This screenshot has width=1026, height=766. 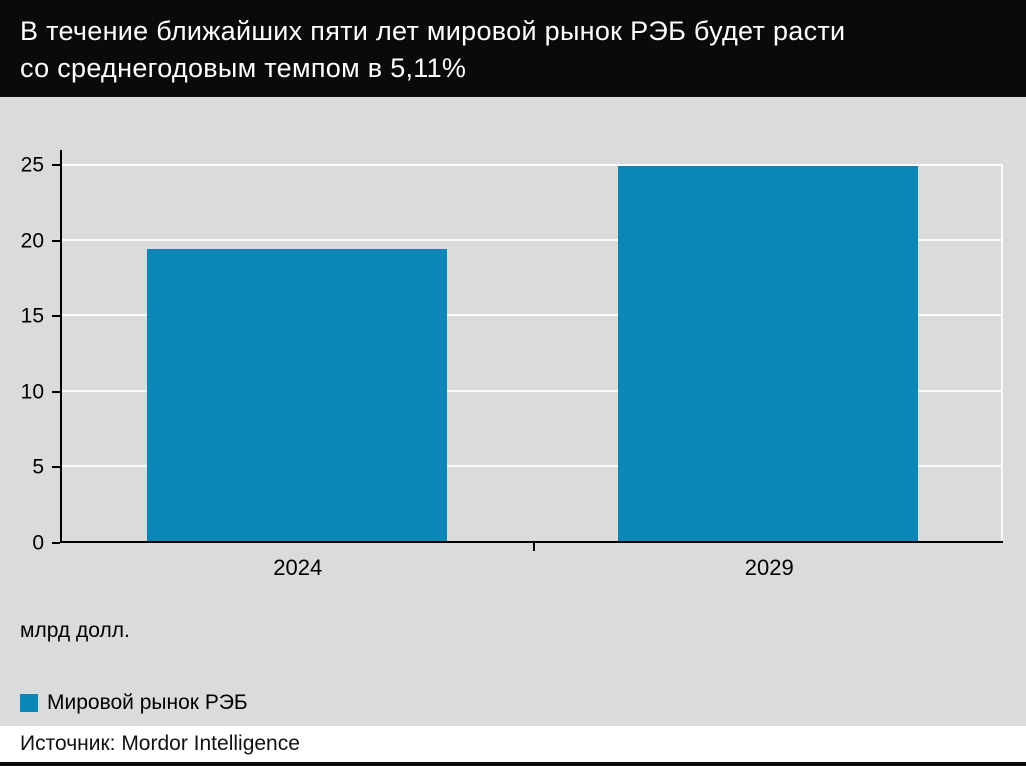 I want to click on legend-label: Мировой рынок РЭБ, so click(x=147, y=702).